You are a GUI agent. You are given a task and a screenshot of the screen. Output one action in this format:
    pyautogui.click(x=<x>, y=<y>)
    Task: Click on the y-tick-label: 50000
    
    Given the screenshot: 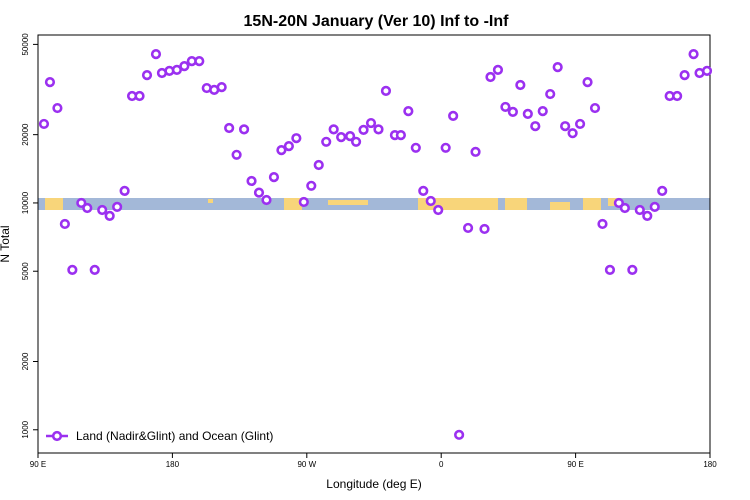 What is the action you would take?
    pyautogui.click(x=25, y=44)
    